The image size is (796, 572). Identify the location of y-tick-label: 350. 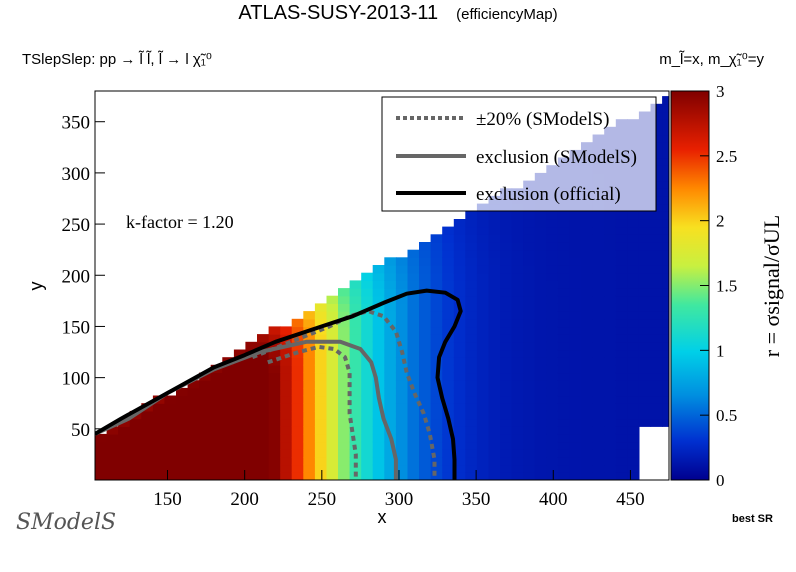
(76, 123).